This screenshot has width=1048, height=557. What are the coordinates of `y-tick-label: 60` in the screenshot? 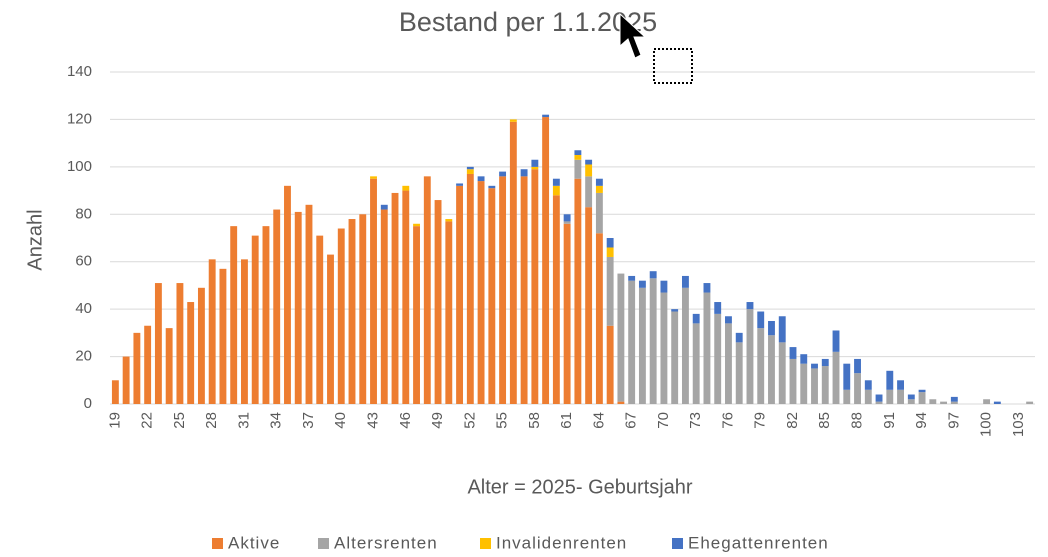 It's located at (83, 261).